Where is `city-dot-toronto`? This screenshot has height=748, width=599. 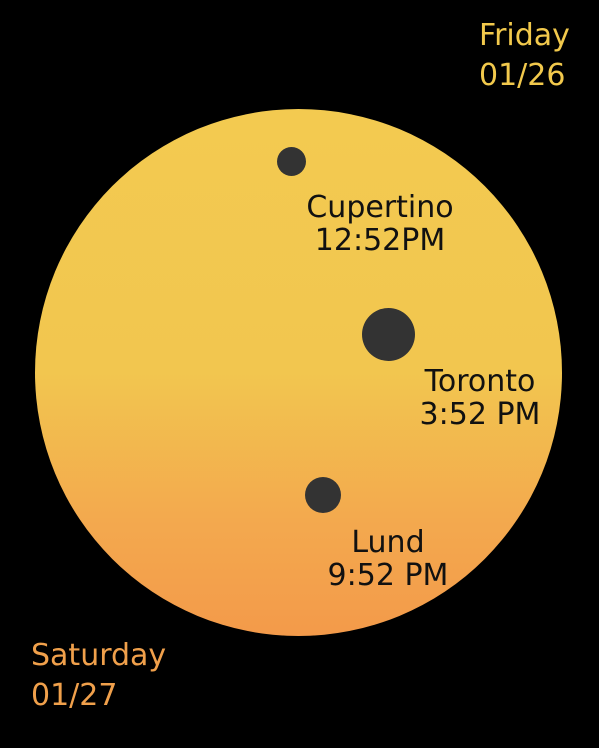 city-dot-toronto is located at coordinates (388, 334).